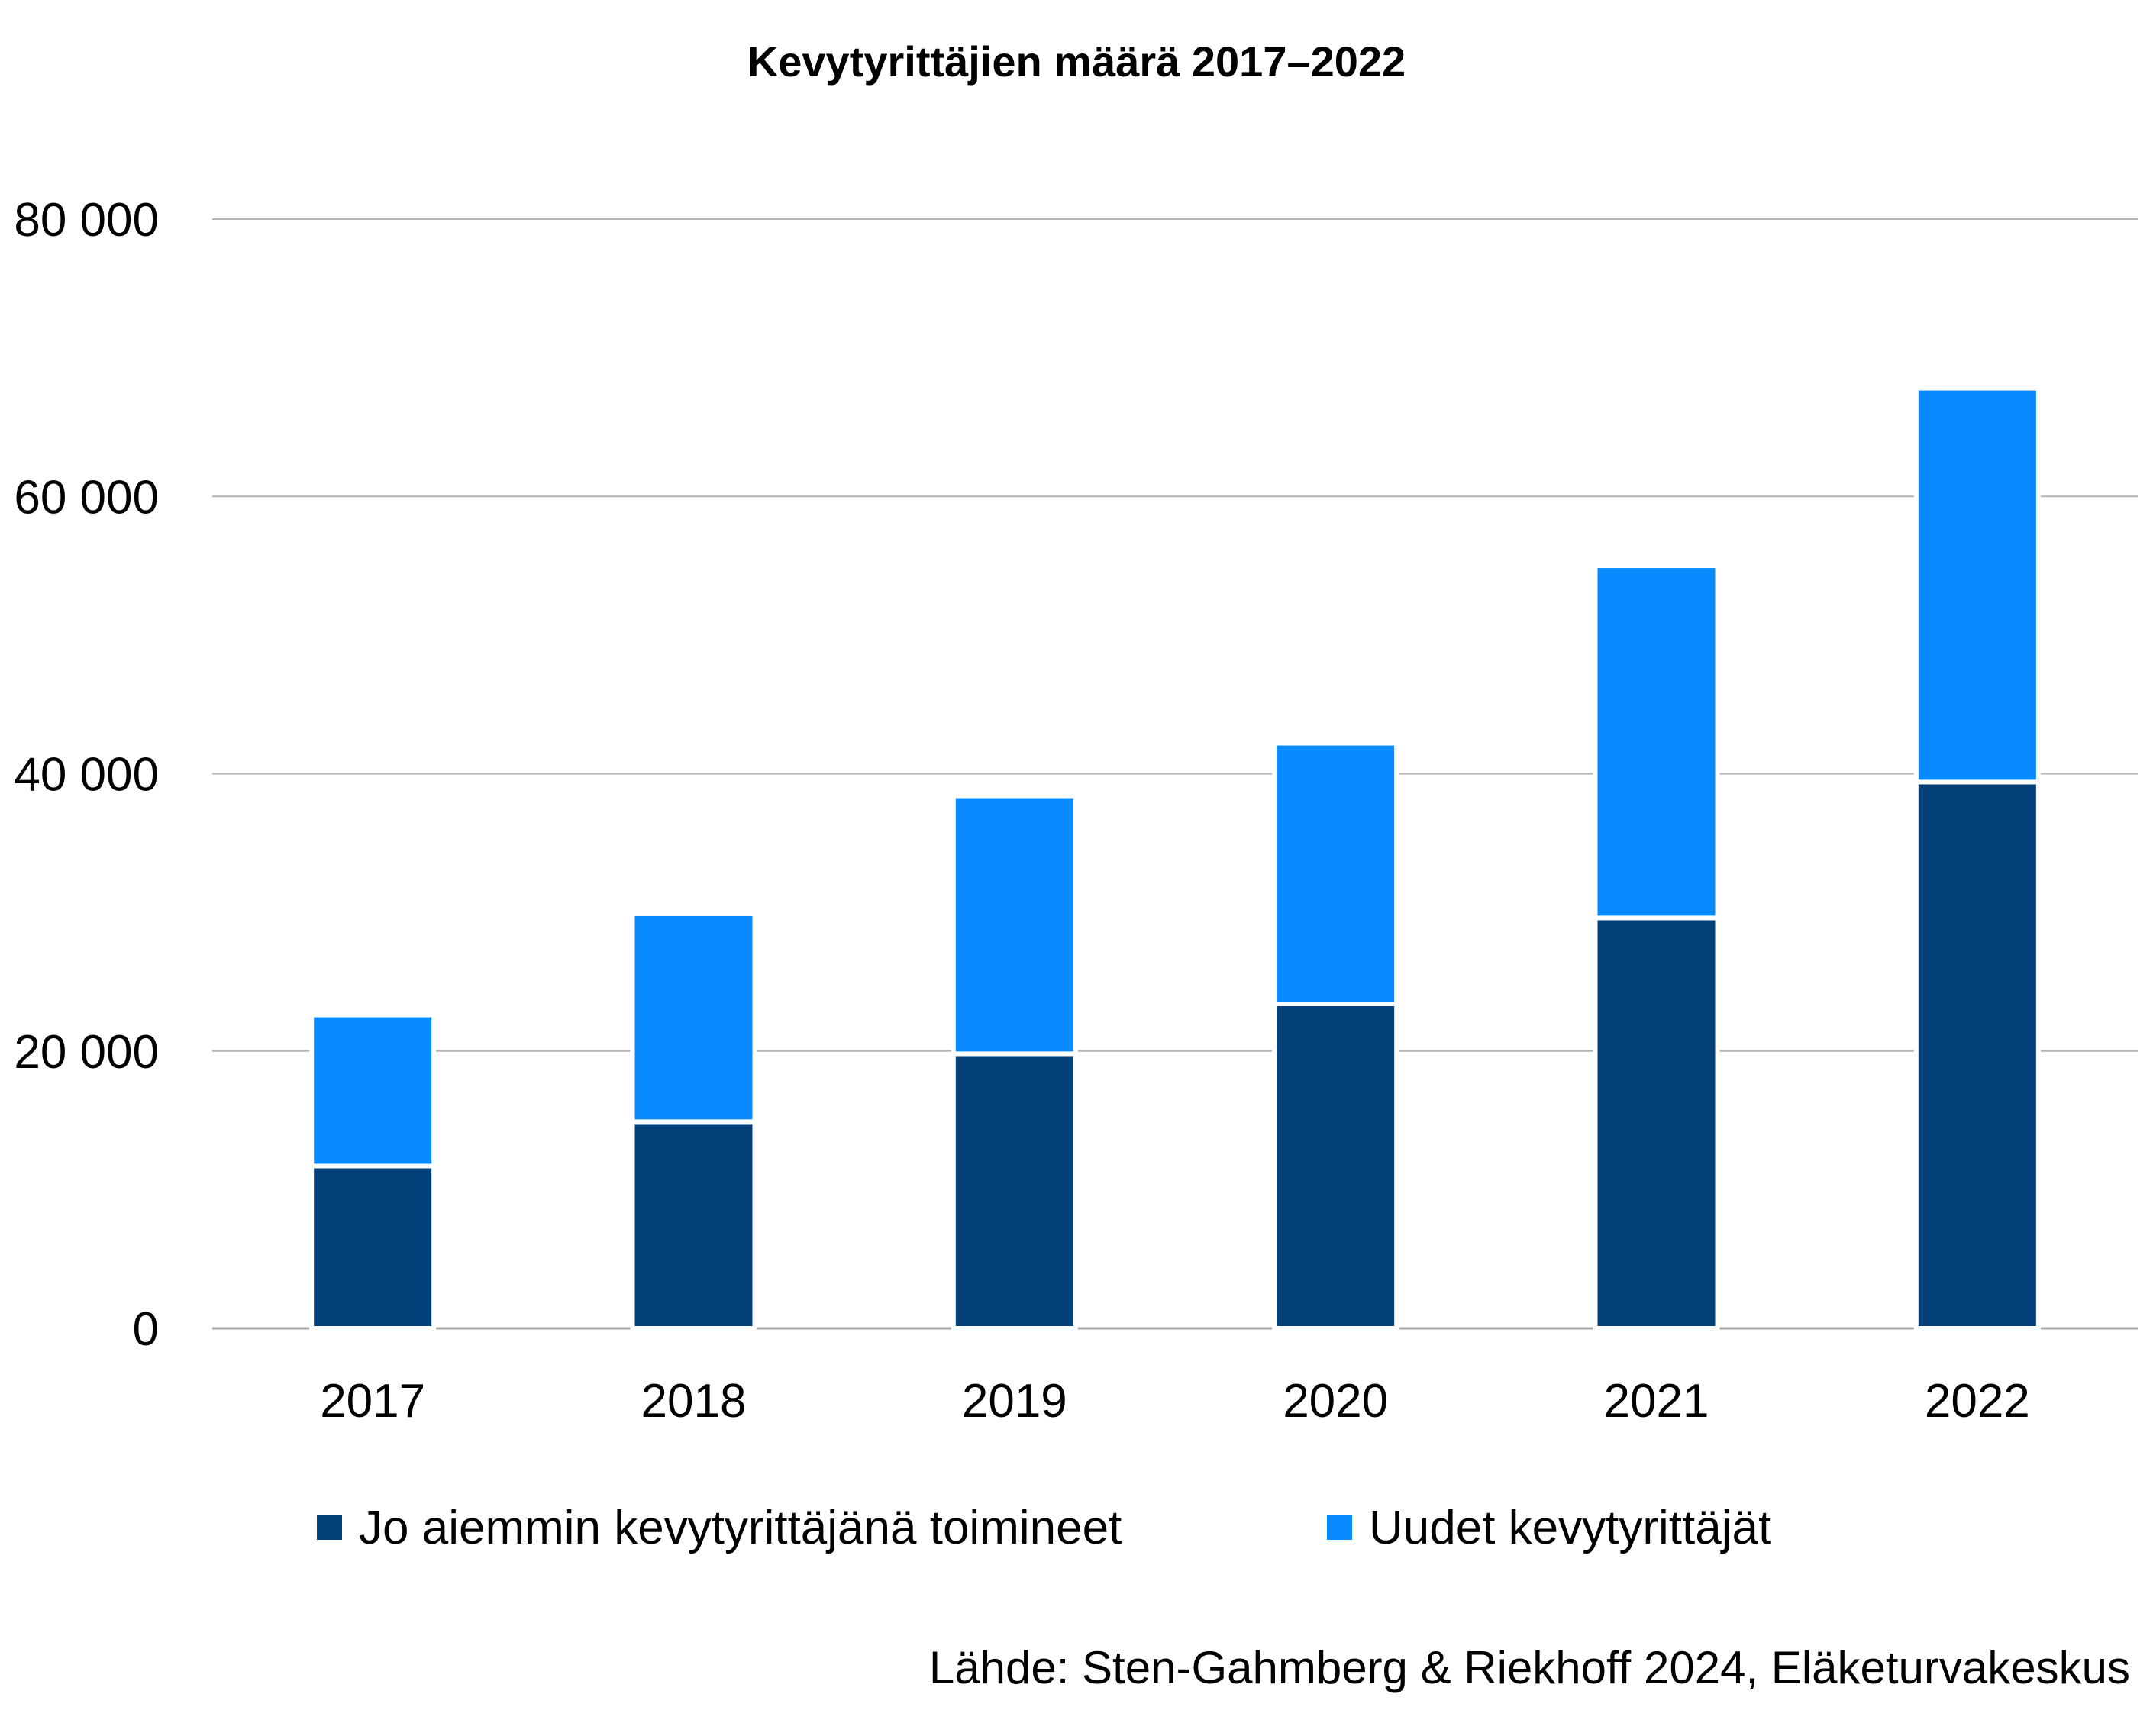  What do you see at coordinates (373, 1247) in the screenshot?
I see `bar-previous-2017` at bounding box center [373, 1247].